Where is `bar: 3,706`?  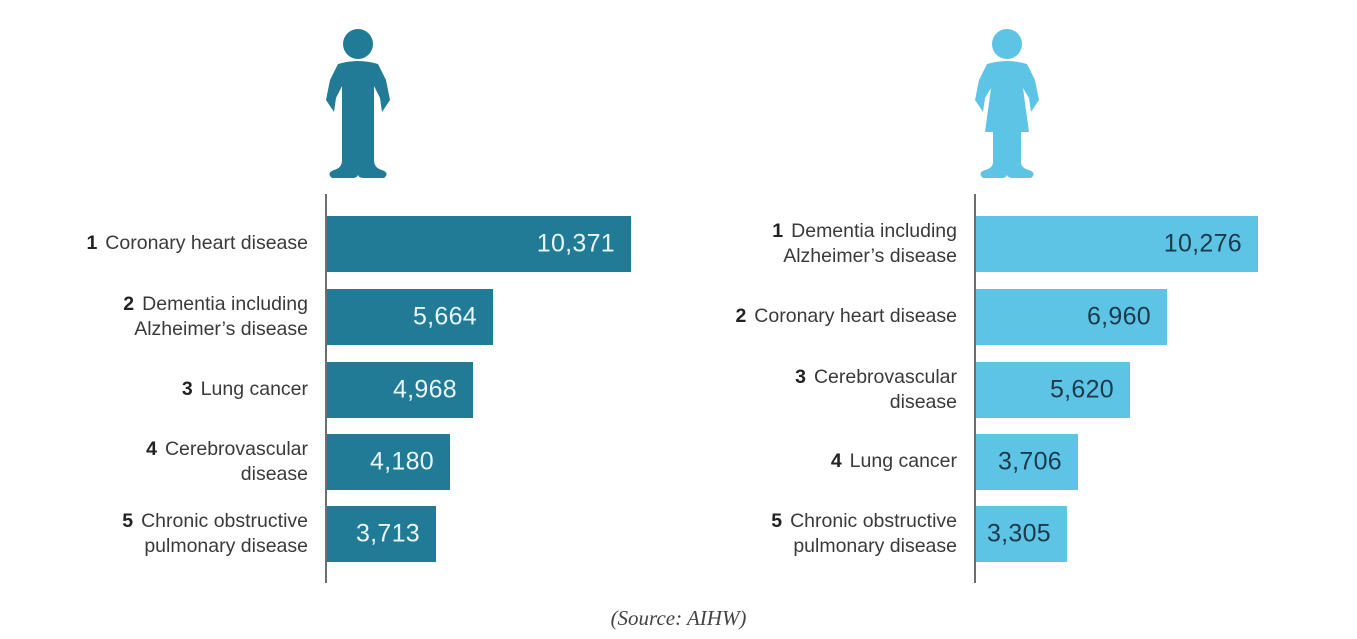
bar: 3,706 is located at coordinates (1027, 462).